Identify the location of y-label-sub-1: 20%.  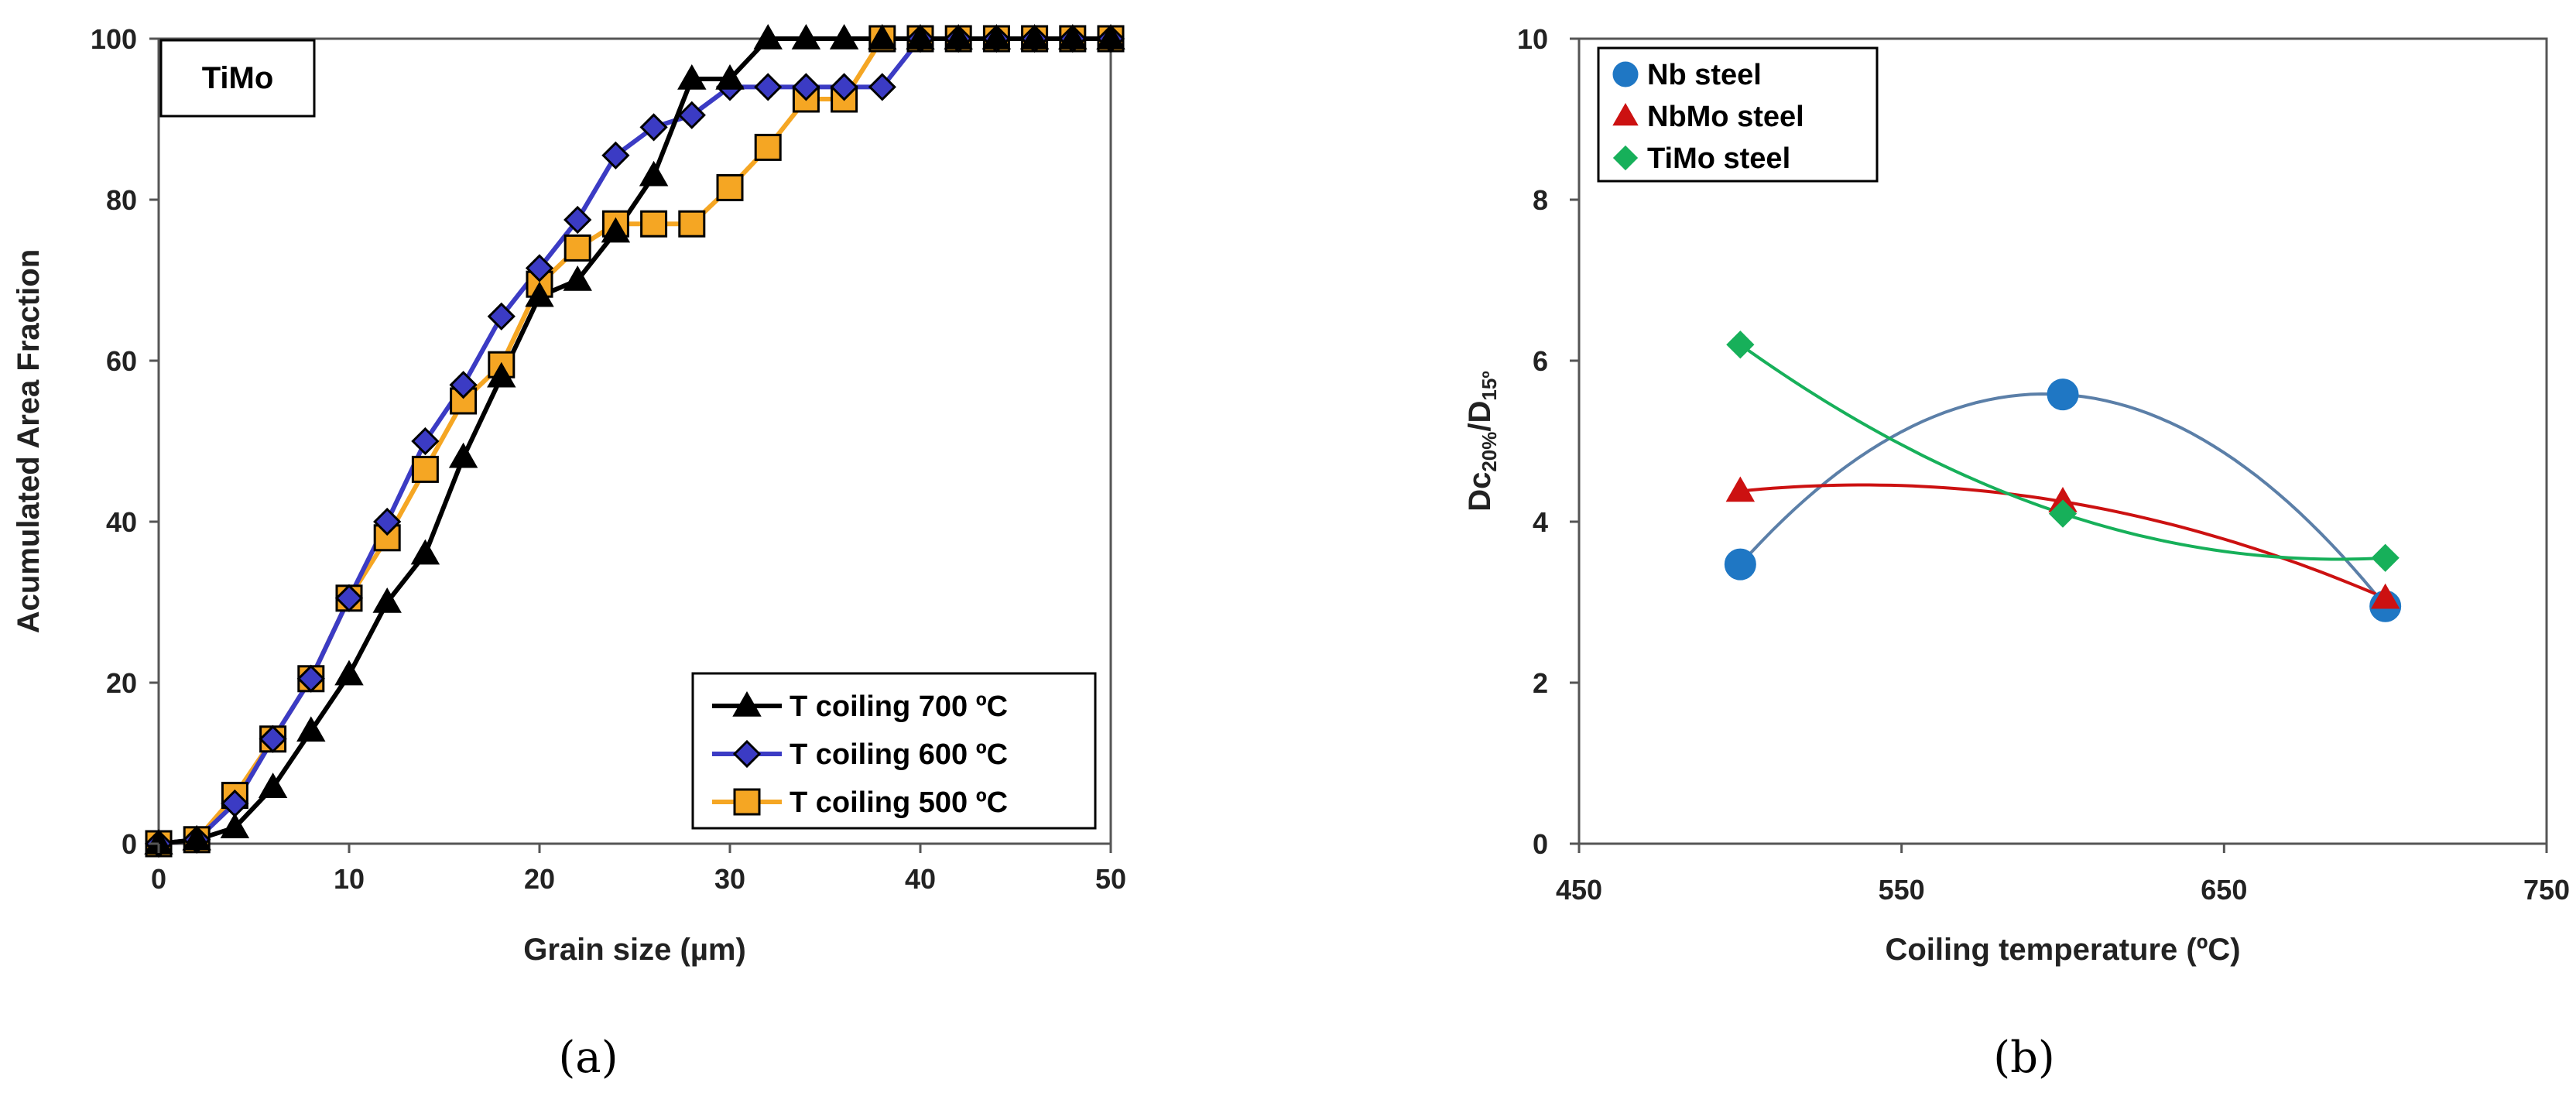
(1489, 452).